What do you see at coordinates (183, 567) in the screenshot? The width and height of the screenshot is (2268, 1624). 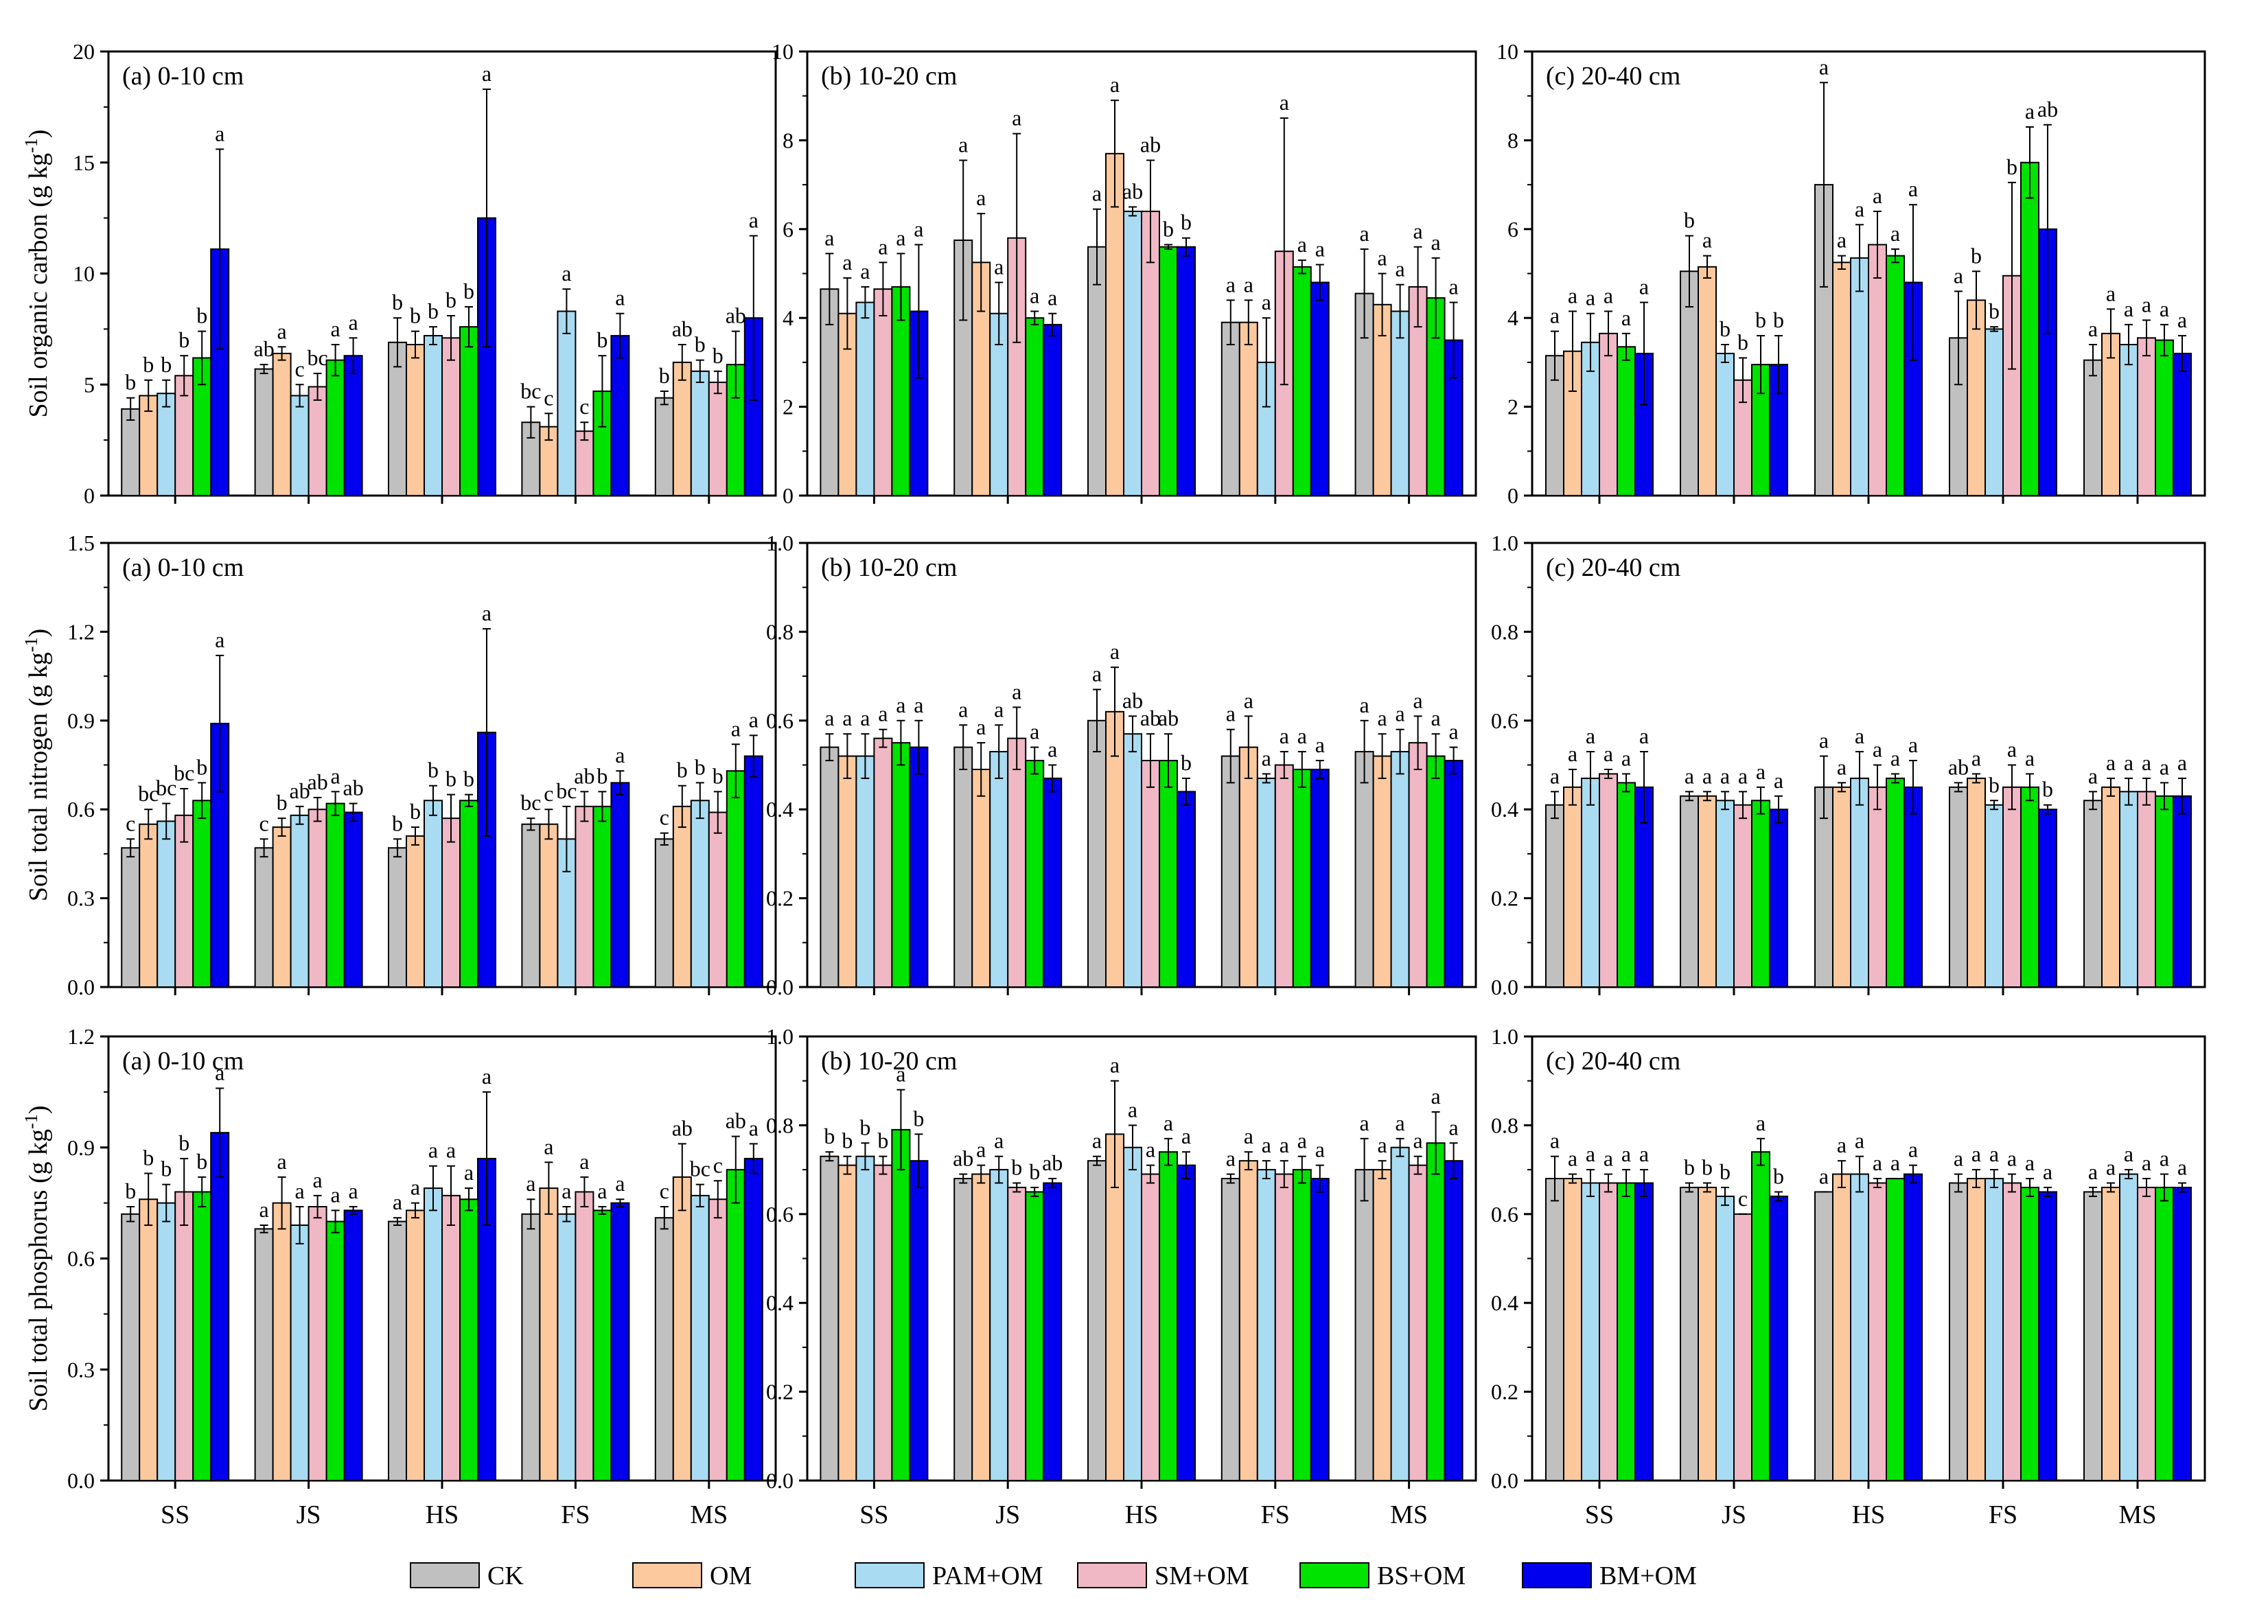 I see `panel-label: (a) 0-10 cm` at bounding box center [183, 567].